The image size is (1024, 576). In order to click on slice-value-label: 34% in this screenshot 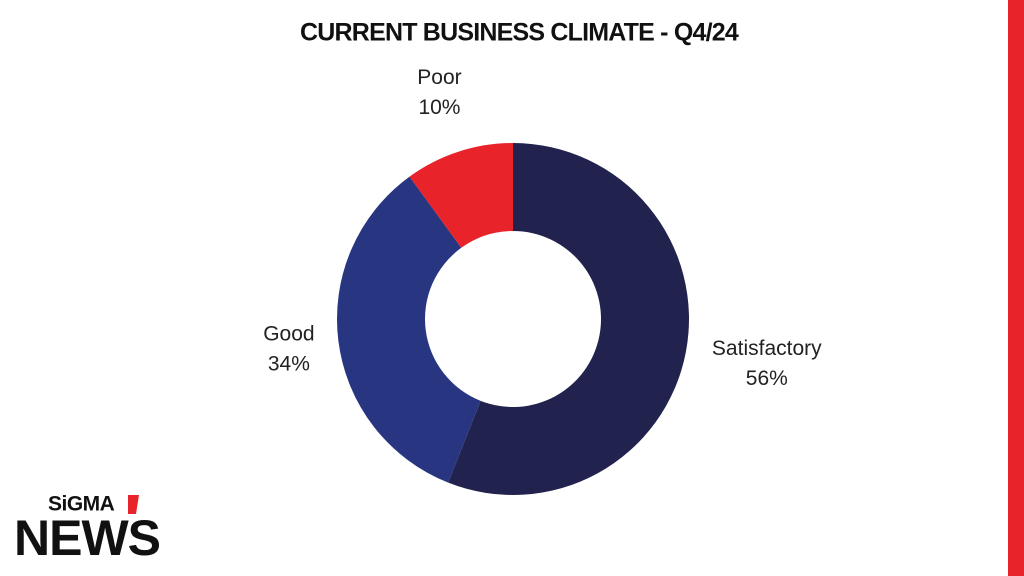, I will do `click(289, 363)`.